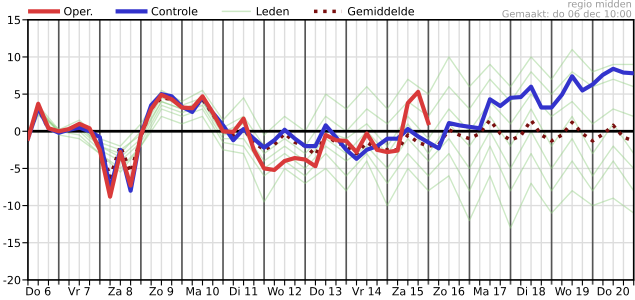  I want to click on x-tick-label: Di 18, so click(531, 291).